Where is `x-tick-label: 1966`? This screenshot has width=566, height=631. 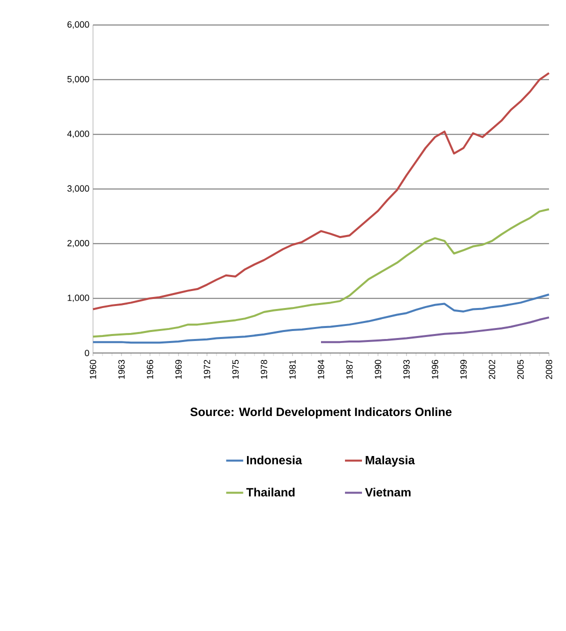
x-tick-label: 1966 is located at coordinates (150, 369).